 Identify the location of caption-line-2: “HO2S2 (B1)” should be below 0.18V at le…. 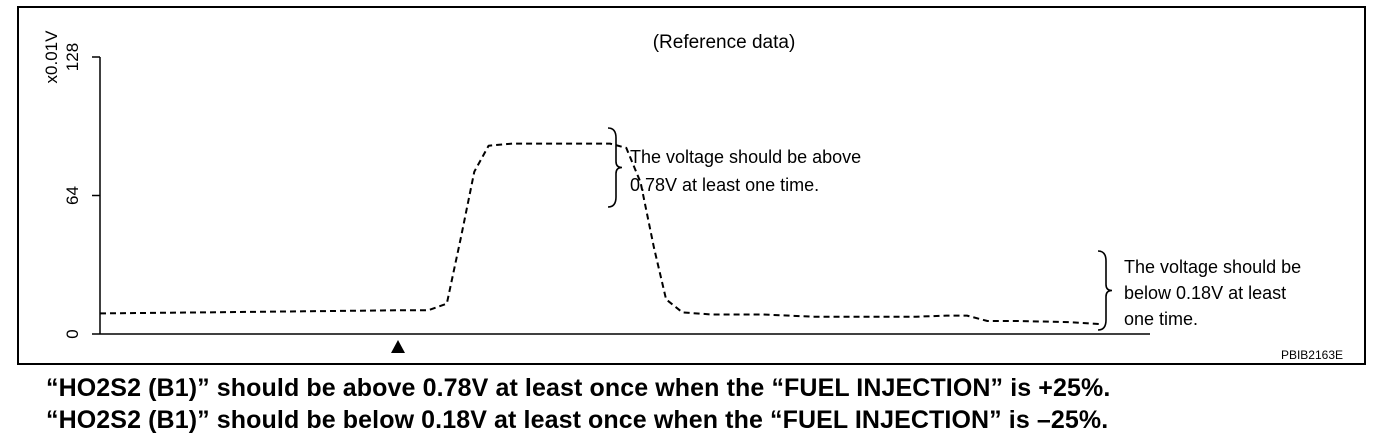
(577, 420).